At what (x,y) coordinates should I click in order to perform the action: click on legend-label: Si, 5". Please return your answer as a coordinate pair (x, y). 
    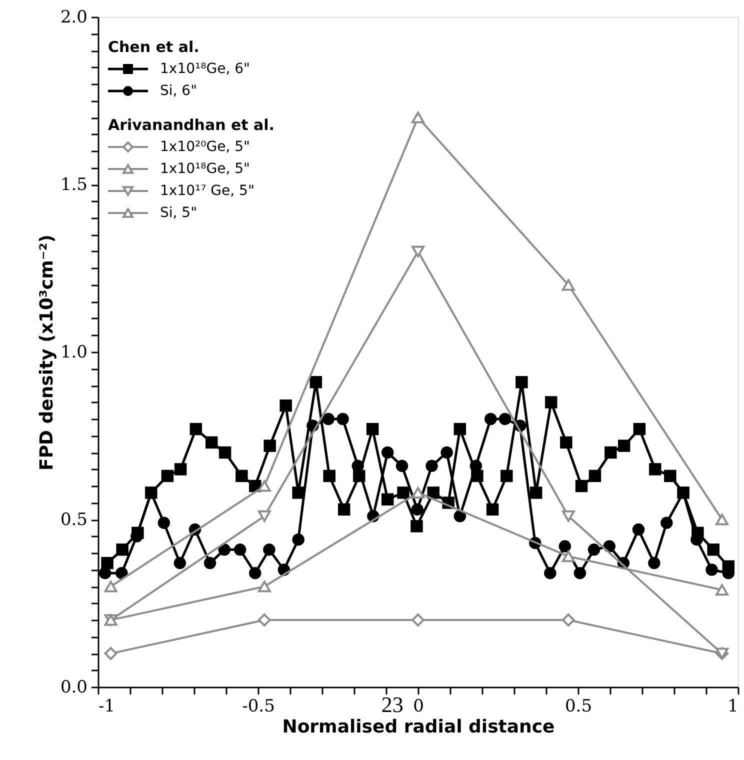
    Looking at the image, I should click on (179, 213).